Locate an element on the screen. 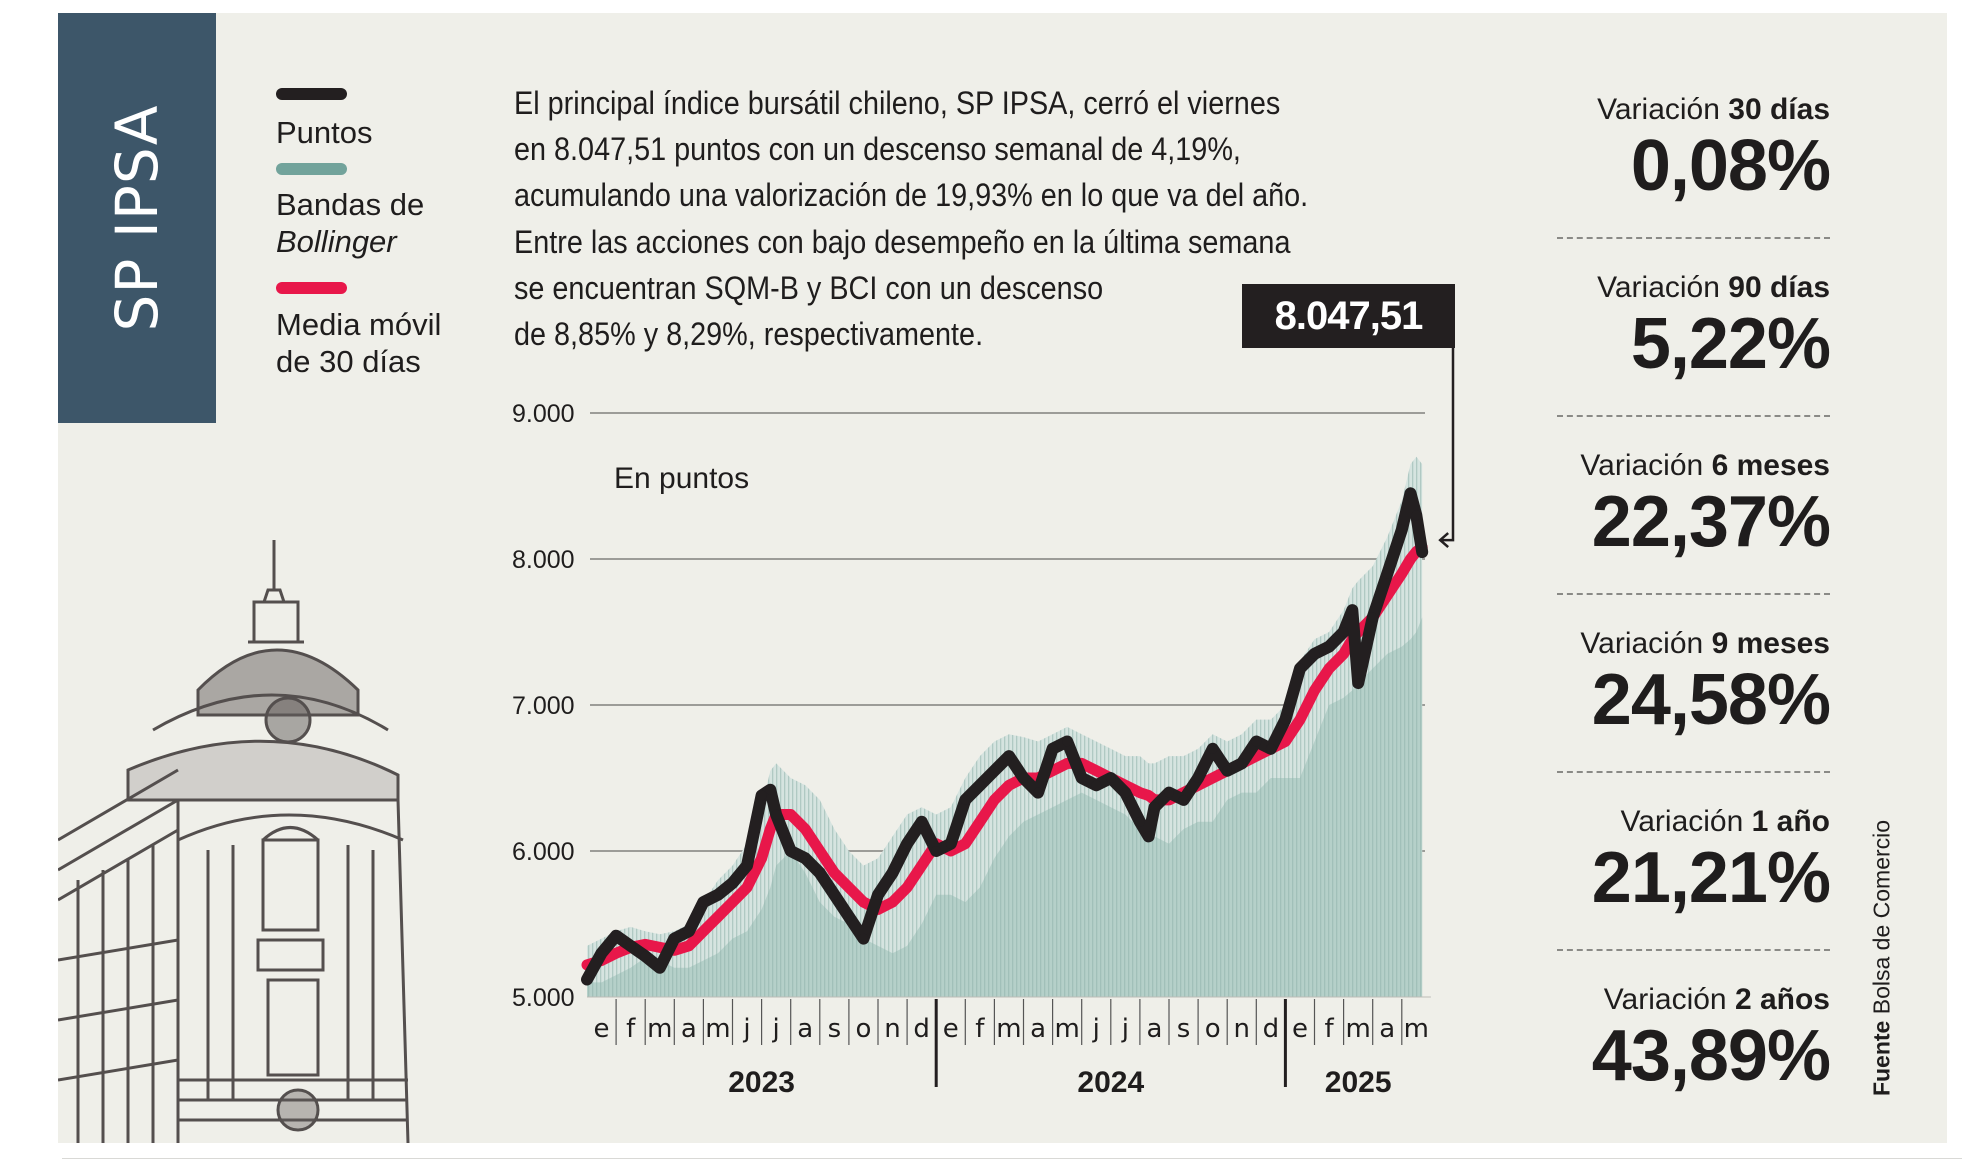  legend-label-bollinger: Bandas de Bollinger is located at coordinates (350, 223).